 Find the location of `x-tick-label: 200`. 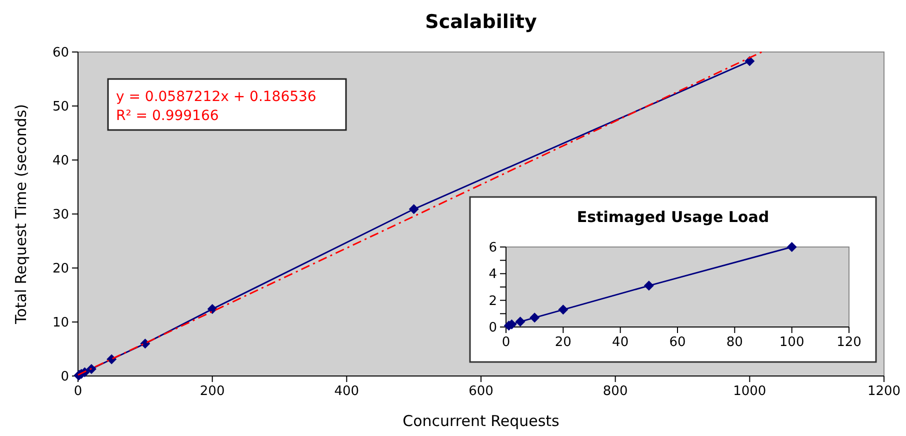

x-tick-label: 200 is located at coordinates (212, 391).